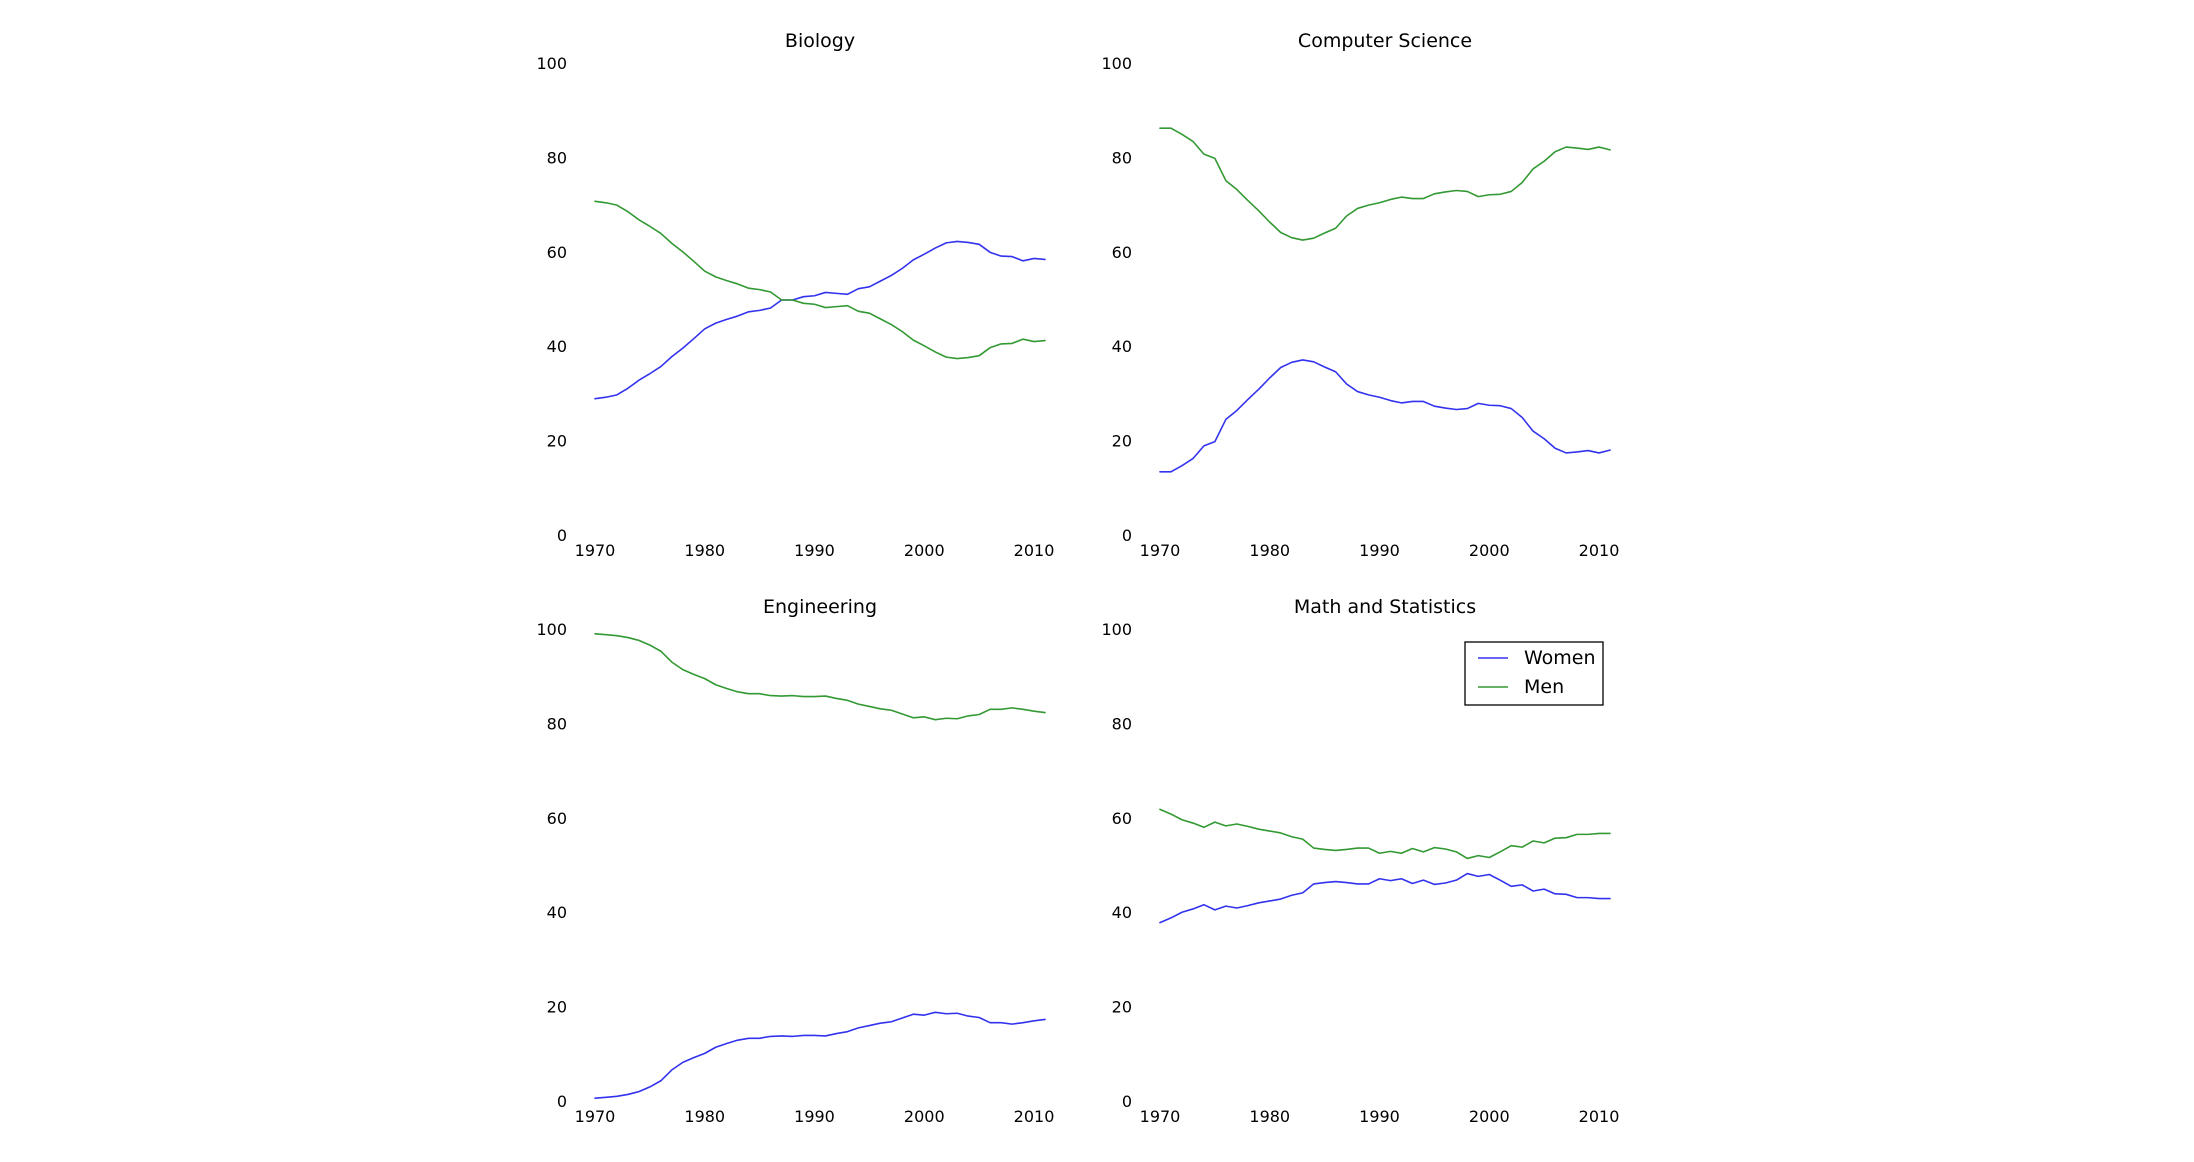 This screenshot has height=1162, width=2194. I want to click on panel-title: Biology, so click(820, 41).